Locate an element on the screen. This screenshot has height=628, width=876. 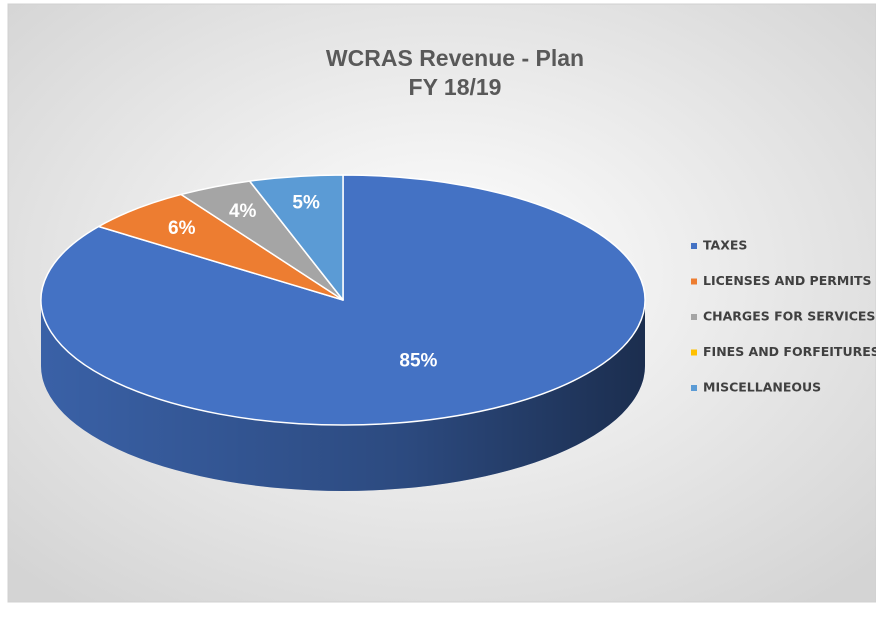
data-label: 4% is located at coordinates (243, 211).